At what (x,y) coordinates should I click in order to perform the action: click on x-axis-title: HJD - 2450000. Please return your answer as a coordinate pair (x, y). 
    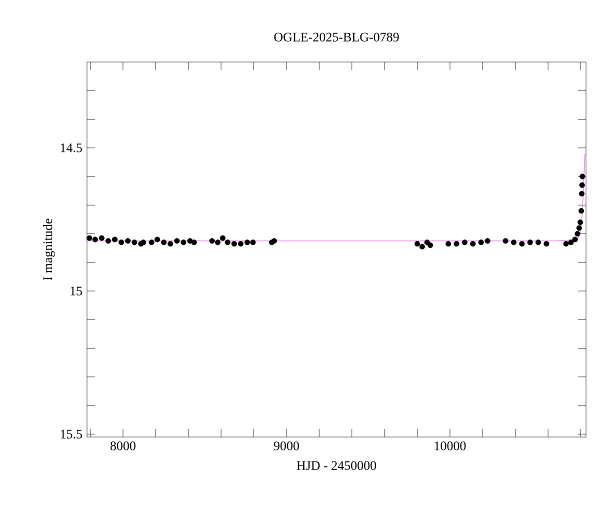
    Looking at the image, I should click on (336, 465).